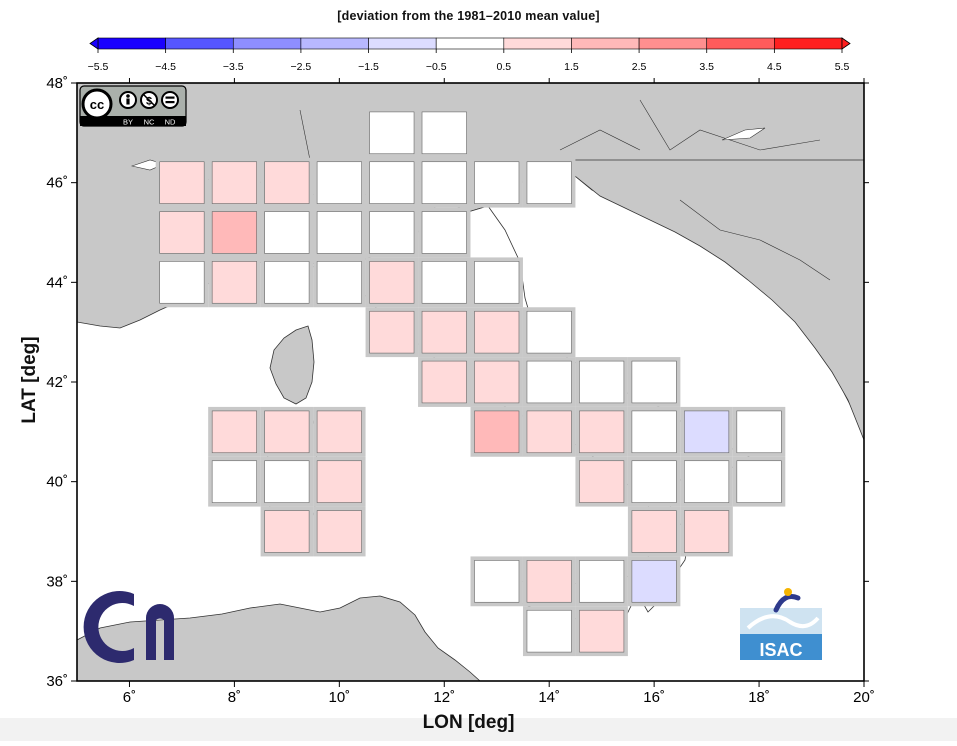 Image resolution: width=957 pixels, height=746 pixels. What do you see at coordinates (29, 380) in the screenshot?
I see `y-axis-title: LAT [deg]` at bounding box center [29, 380].